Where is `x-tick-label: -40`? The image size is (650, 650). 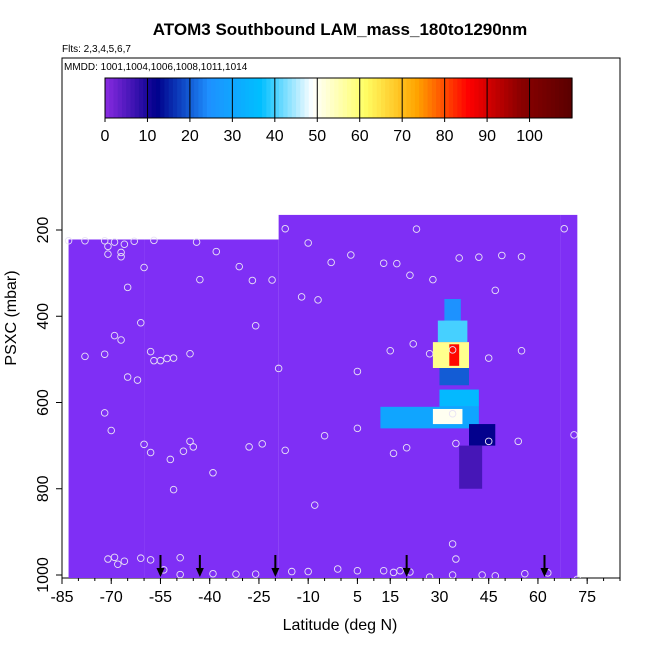 x-tick-label: -40 is located at coordinates (209, 597).